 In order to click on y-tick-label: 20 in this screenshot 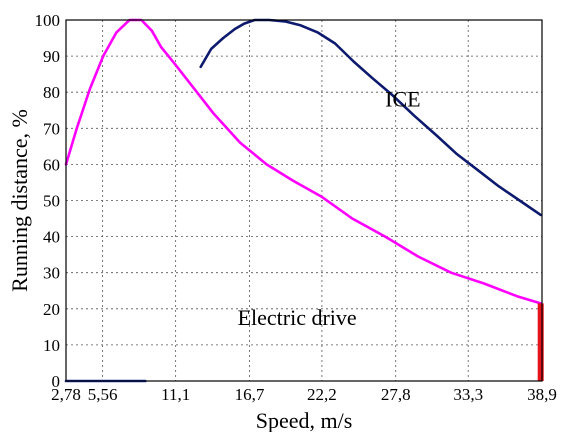, I will do `click(51, 309)`.